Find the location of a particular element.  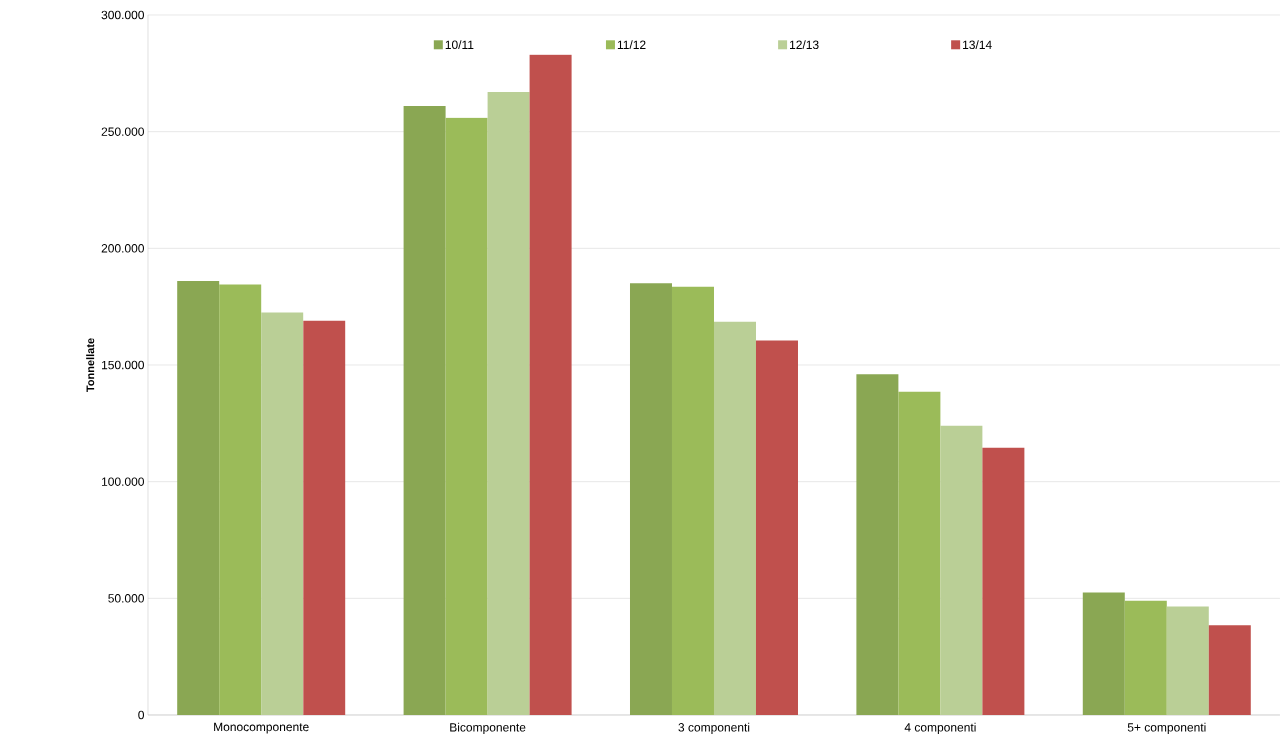

x-tick-label: 3 componenti is located at coordinates (714, 728).